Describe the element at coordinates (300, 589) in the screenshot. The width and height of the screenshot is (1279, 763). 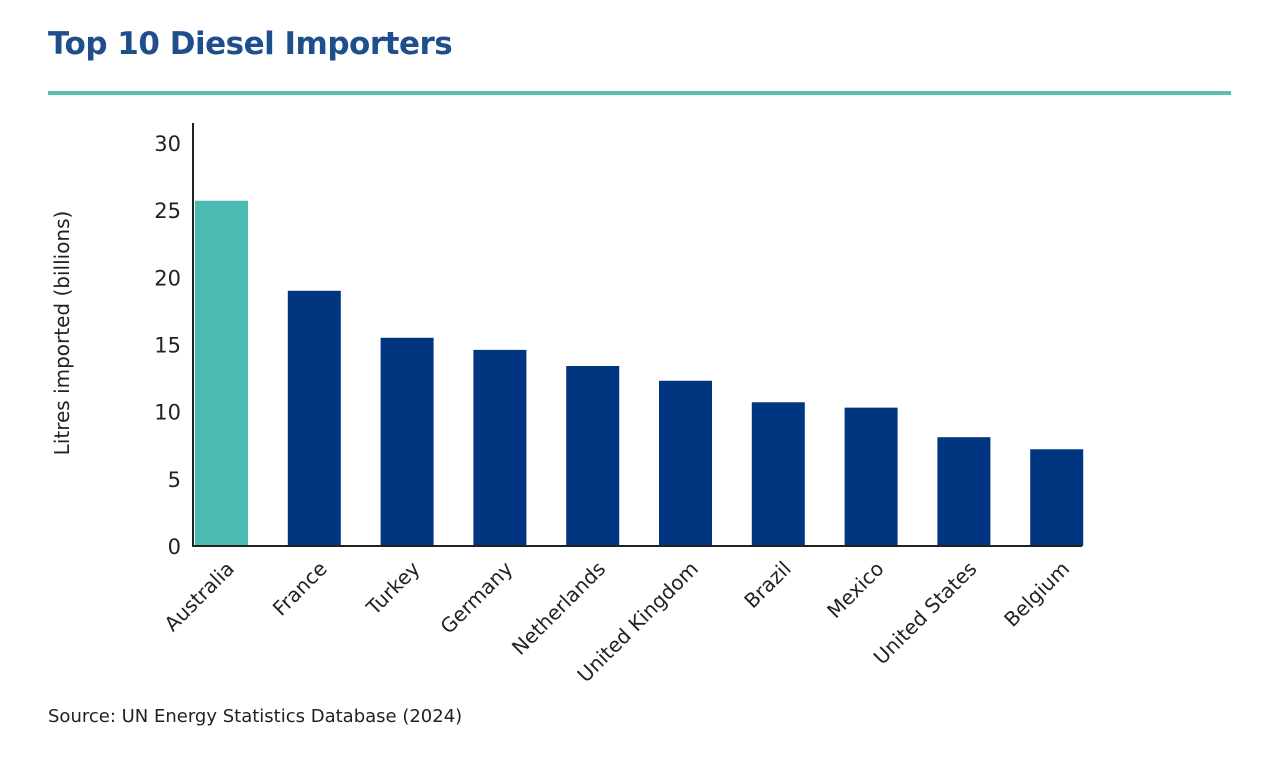
I see `x-tick-label: France` at that location.